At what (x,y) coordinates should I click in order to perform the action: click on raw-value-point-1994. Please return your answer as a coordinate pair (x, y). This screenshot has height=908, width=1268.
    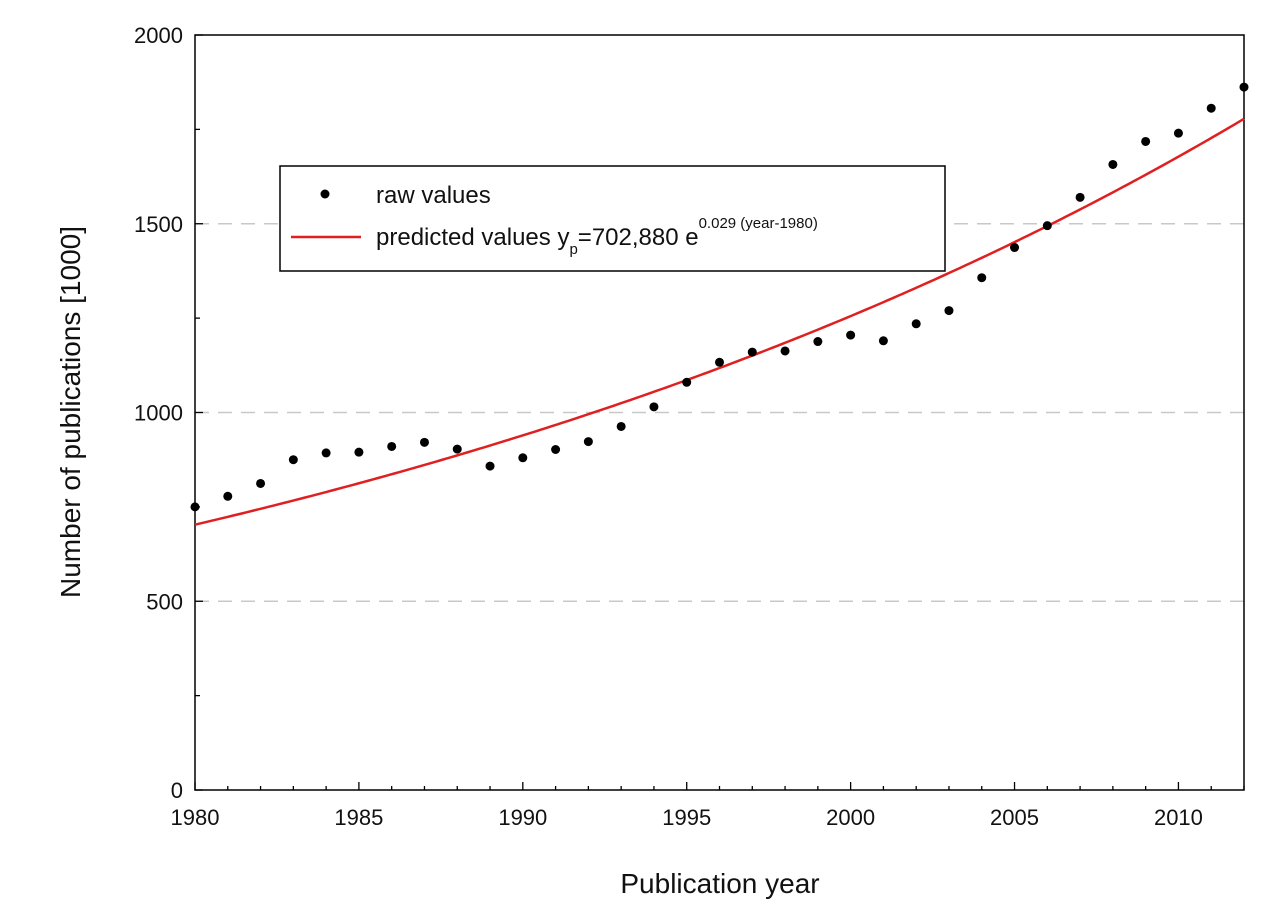
    Looking at the image, I should click on (654, 407).